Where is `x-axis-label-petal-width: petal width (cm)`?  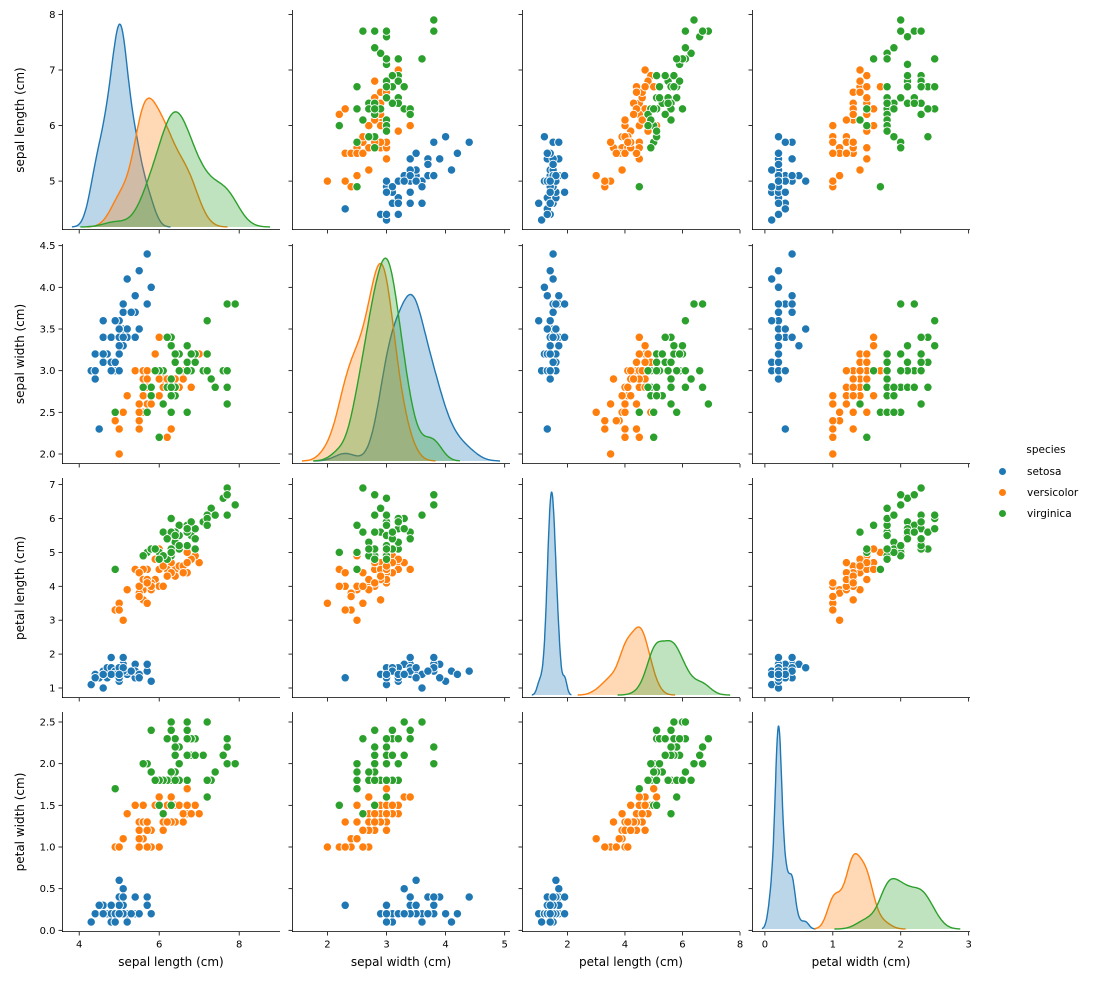 x-axis-label-petal-width: petal width (cm) is located at coordinates (861, 962).